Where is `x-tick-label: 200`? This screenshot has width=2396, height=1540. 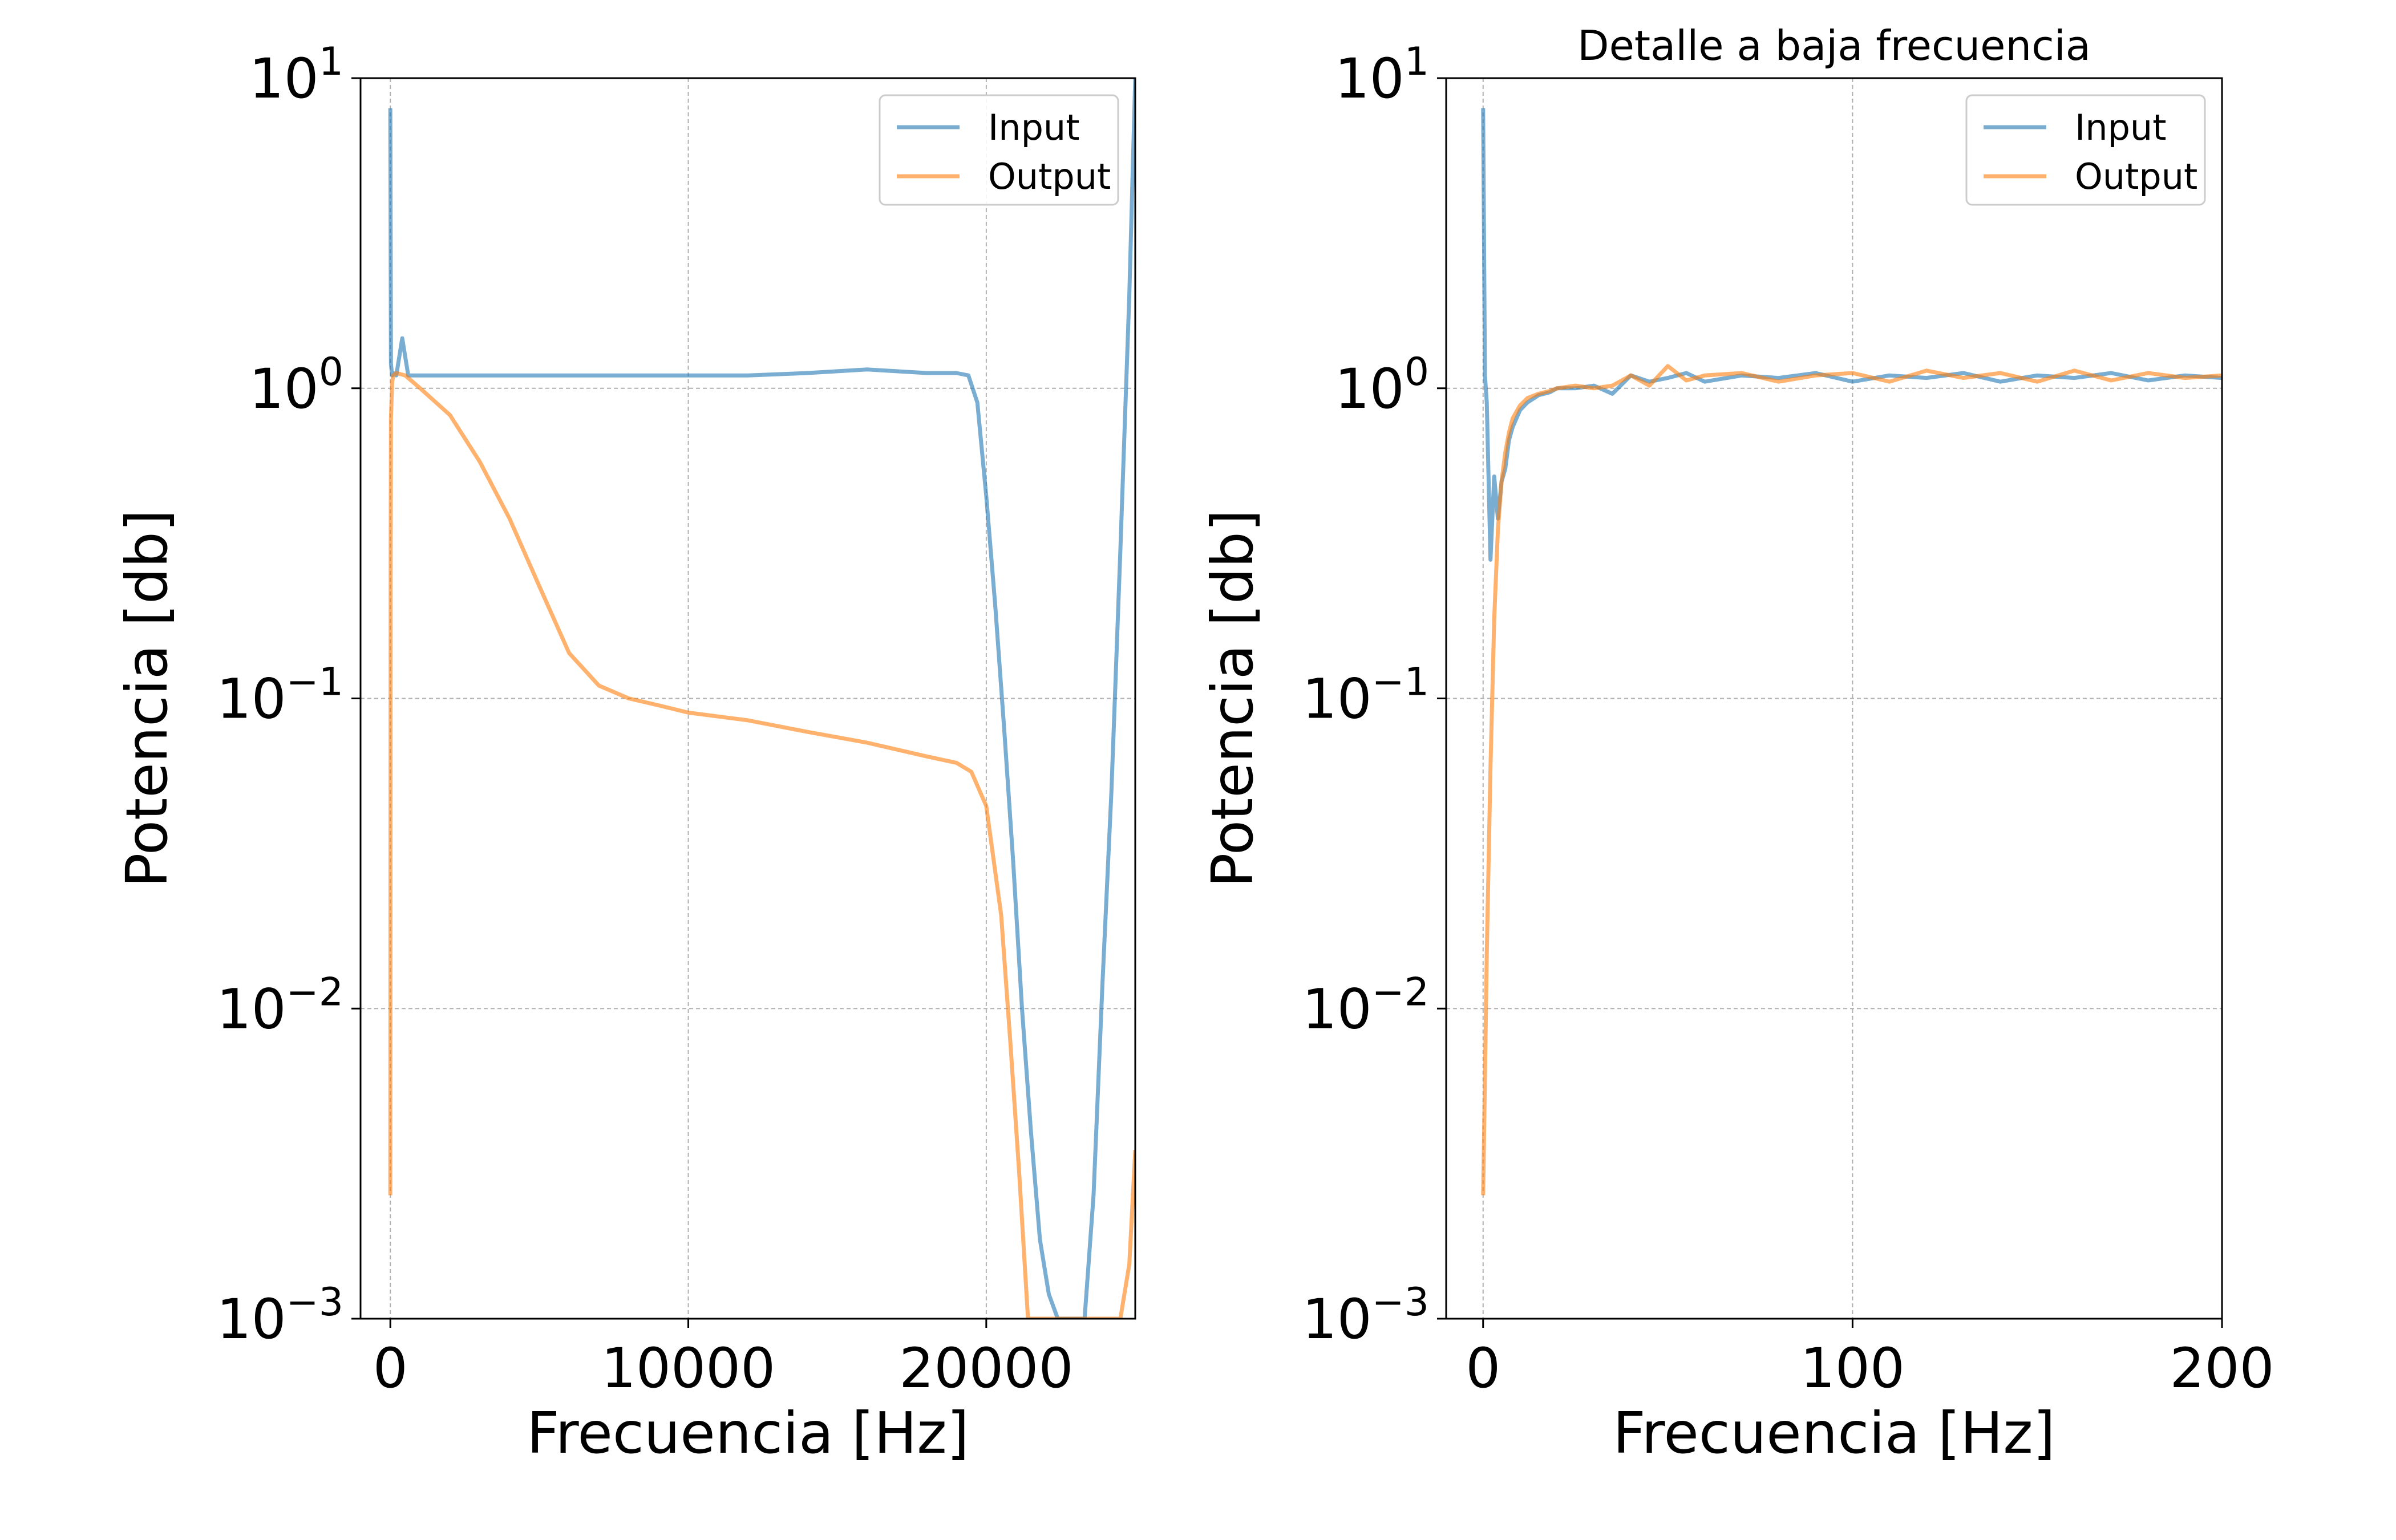 x-tick-label: 200 is located at coordinates (2222, 1368).